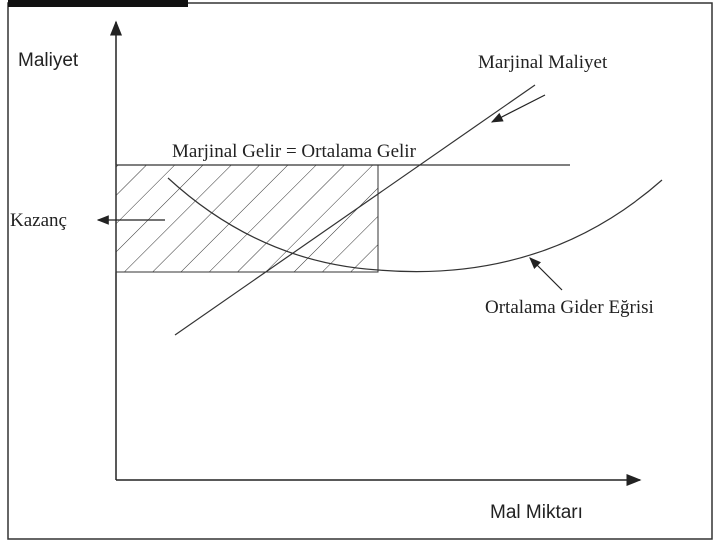 Image resolution: width=715 pixels, height=543 pixels. Describe the element at coordinates (98, 3) in the screenshot. I see `tab` at that location.